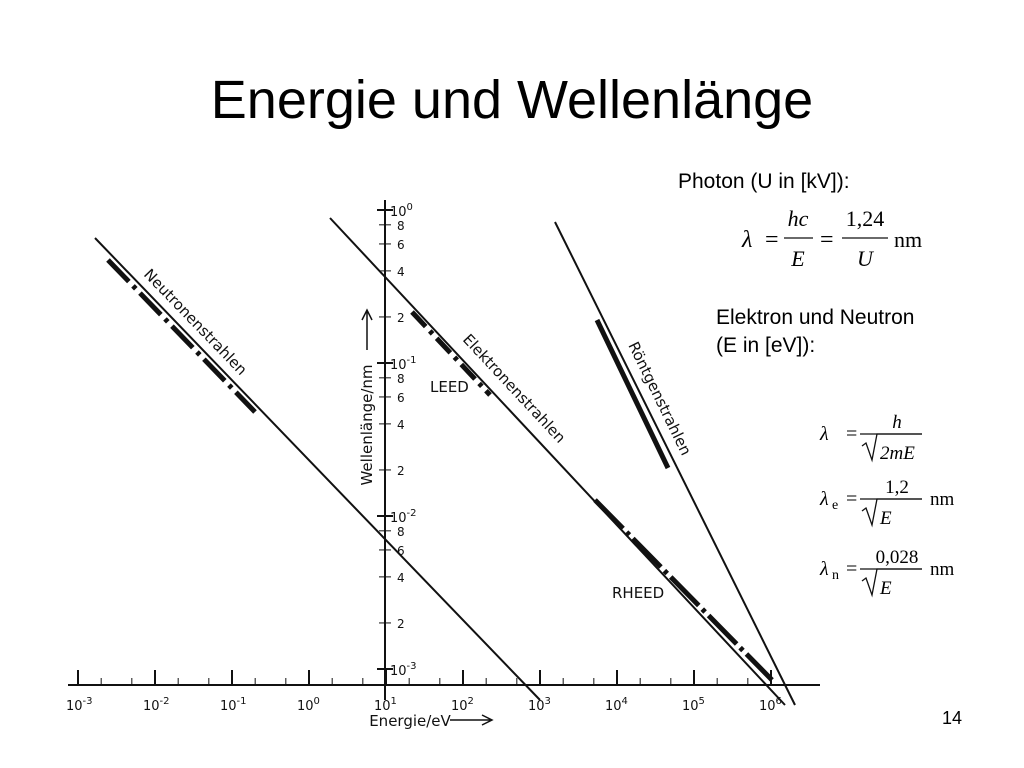 This screenshot has width=1024, height=768. What do you see at coordinates (367, 329) in the screenshot?
I see `y-arrow` at bounding box center [367, 329].